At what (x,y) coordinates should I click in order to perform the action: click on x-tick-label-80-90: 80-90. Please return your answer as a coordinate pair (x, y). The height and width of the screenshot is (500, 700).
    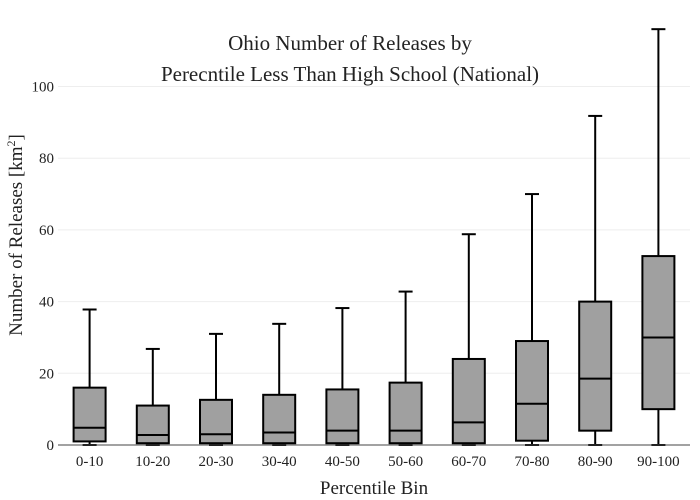
    Looking at the image, I should click on (595, 462).